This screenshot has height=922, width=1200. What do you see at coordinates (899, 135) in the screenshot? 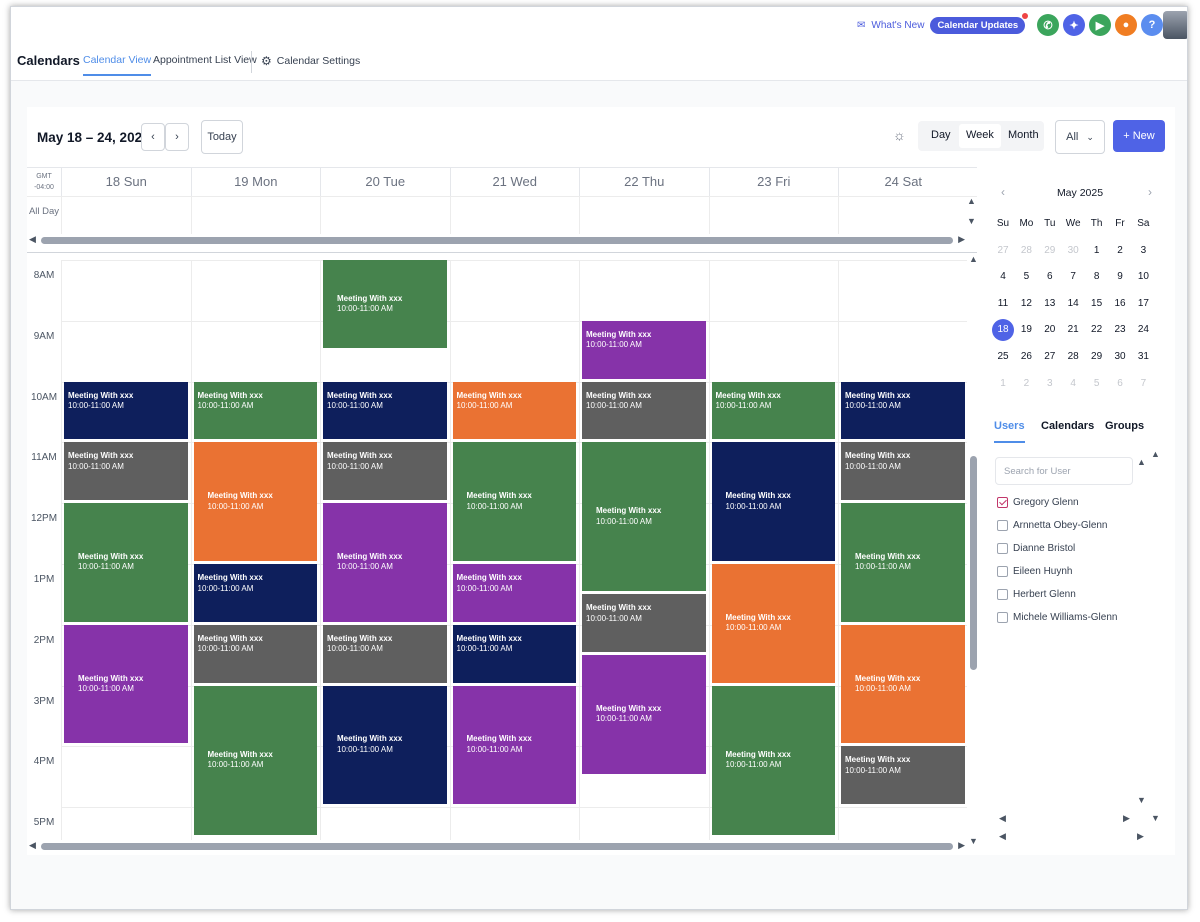
I see `lightbulb-icon: ☼` at bounding box center [899, 135].